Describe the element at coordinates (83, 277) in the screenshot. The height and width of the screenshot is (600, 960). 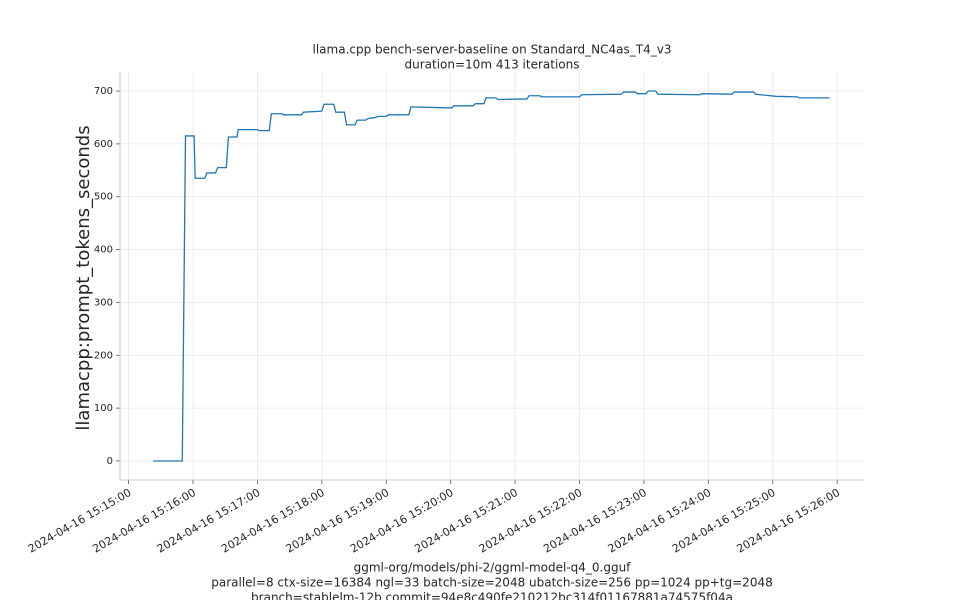
I see `y-axis-label: llamacpp:prompt_tokens_seconds` at that location.